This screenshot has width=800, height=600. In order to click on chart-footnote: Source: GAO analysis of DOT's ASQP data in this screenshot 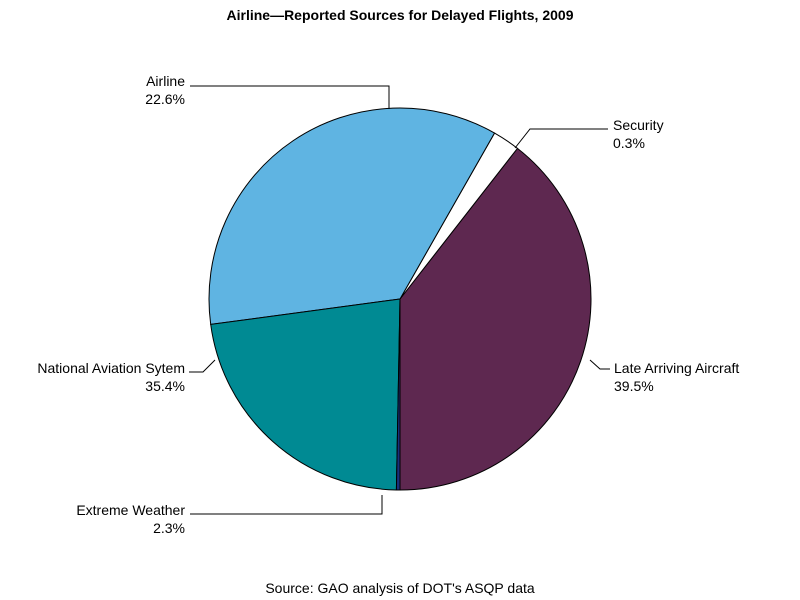, I will do `click(400, 588)`.